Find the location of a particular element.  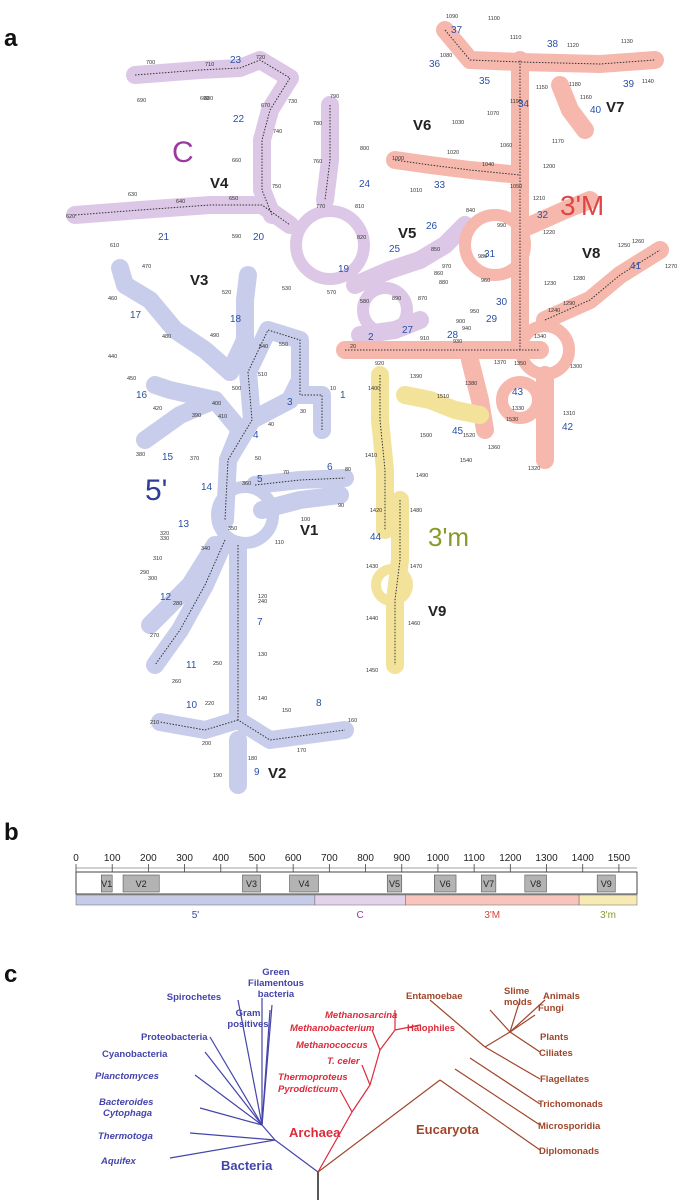

domain-segment-label: 3'M is located at coordinates (492, 915).